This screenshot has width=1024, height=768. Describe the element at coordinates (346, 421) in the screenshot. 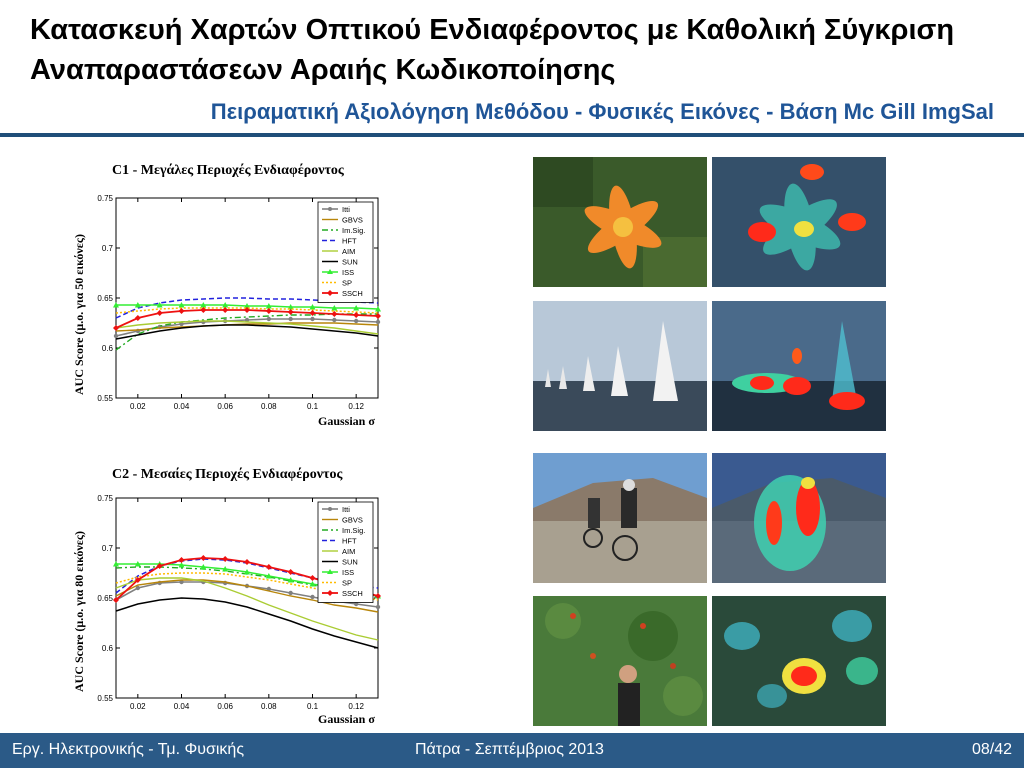

I see `chart-1-xlabel: Gaussian σ` at that location.